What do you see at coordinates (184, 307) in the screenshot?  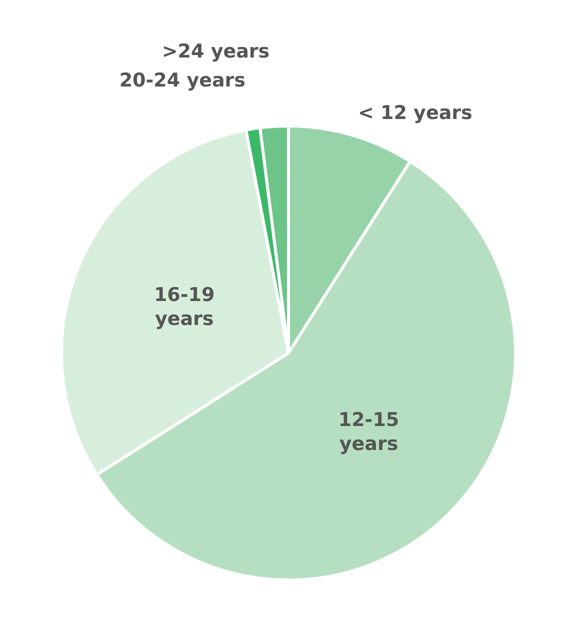 I see `slice-label: 16-19 years` at bounding box center [184, 307].